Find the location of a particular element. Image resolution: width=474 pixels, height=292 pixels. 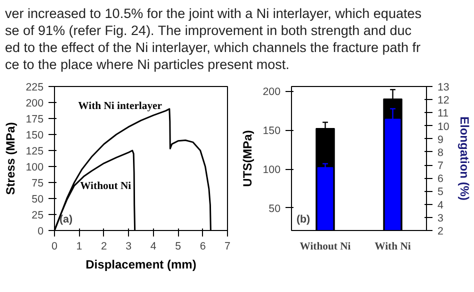

x-tick-label: 3 is located at coordinates (129, 246).